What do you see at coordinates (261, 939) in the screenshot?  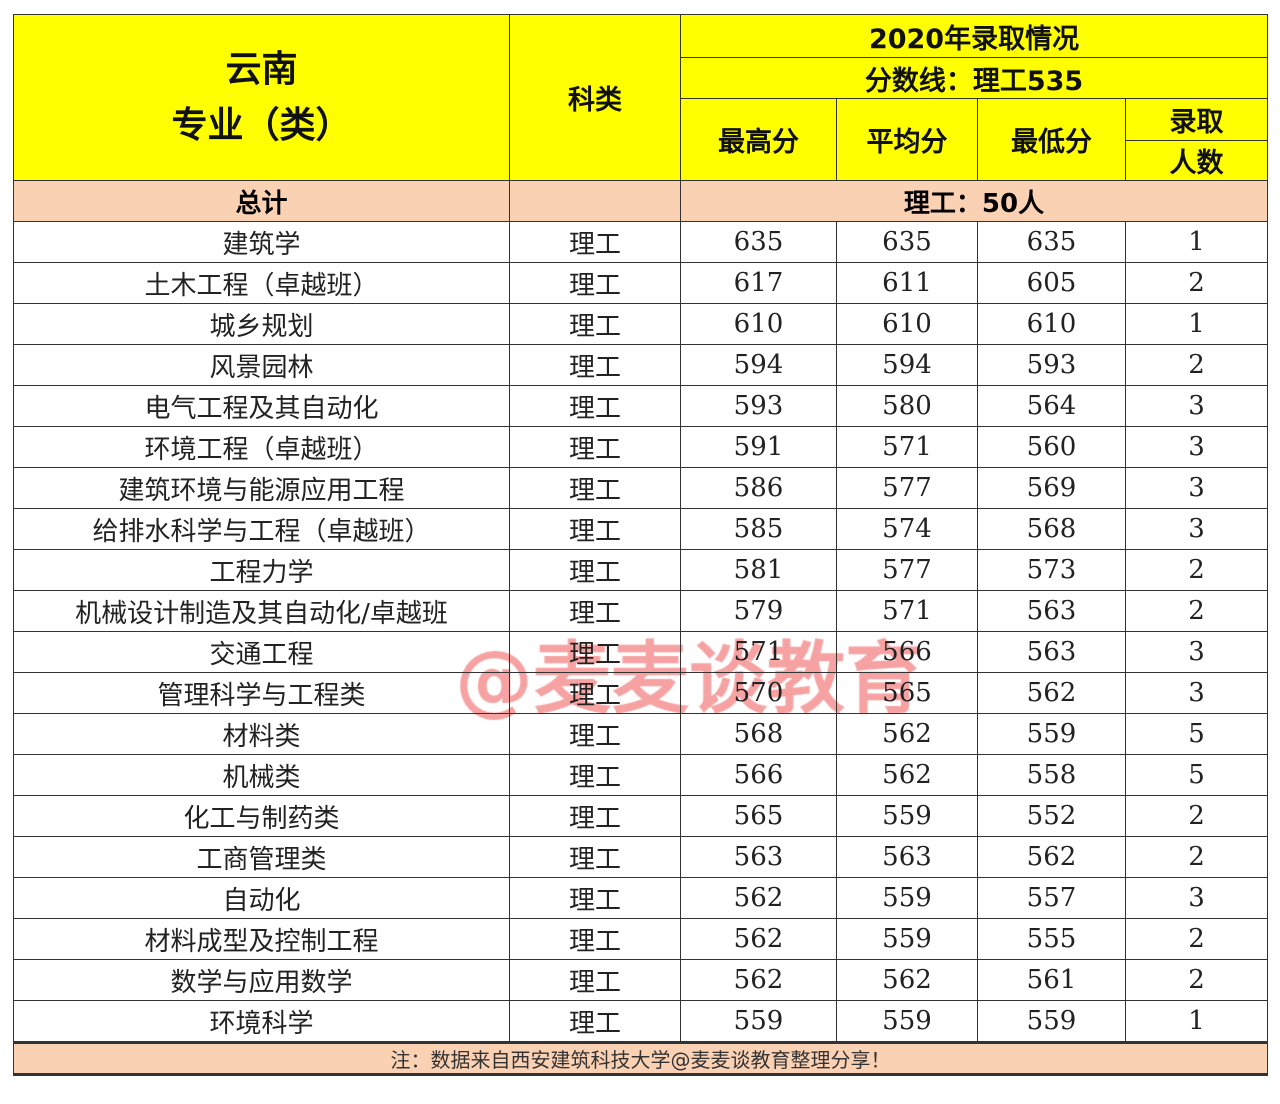 I see `cell-major: 材料成型及控制工程` at bounding box center [261, 939].